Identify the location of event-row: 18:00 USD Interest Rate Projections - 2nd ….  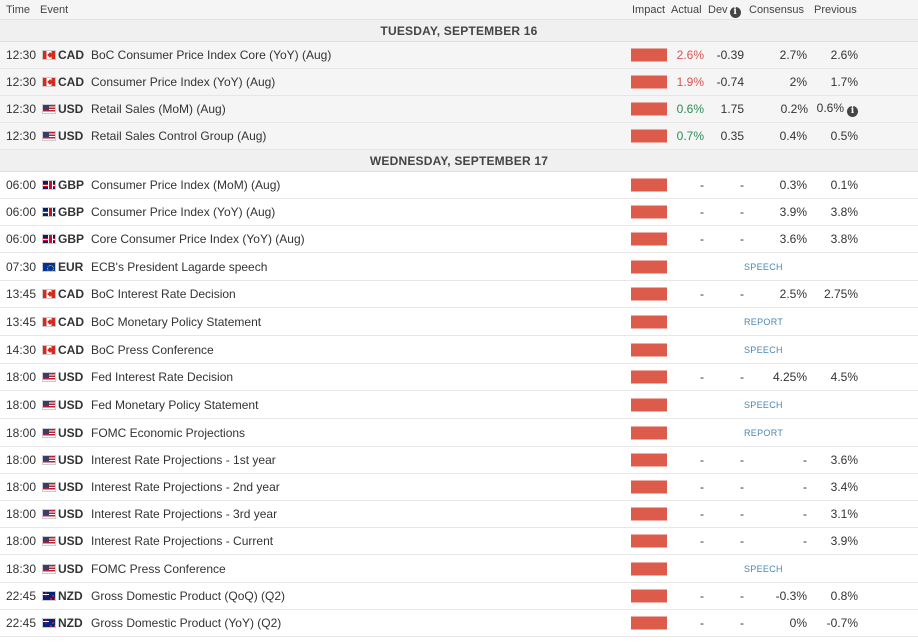
(459, 487).